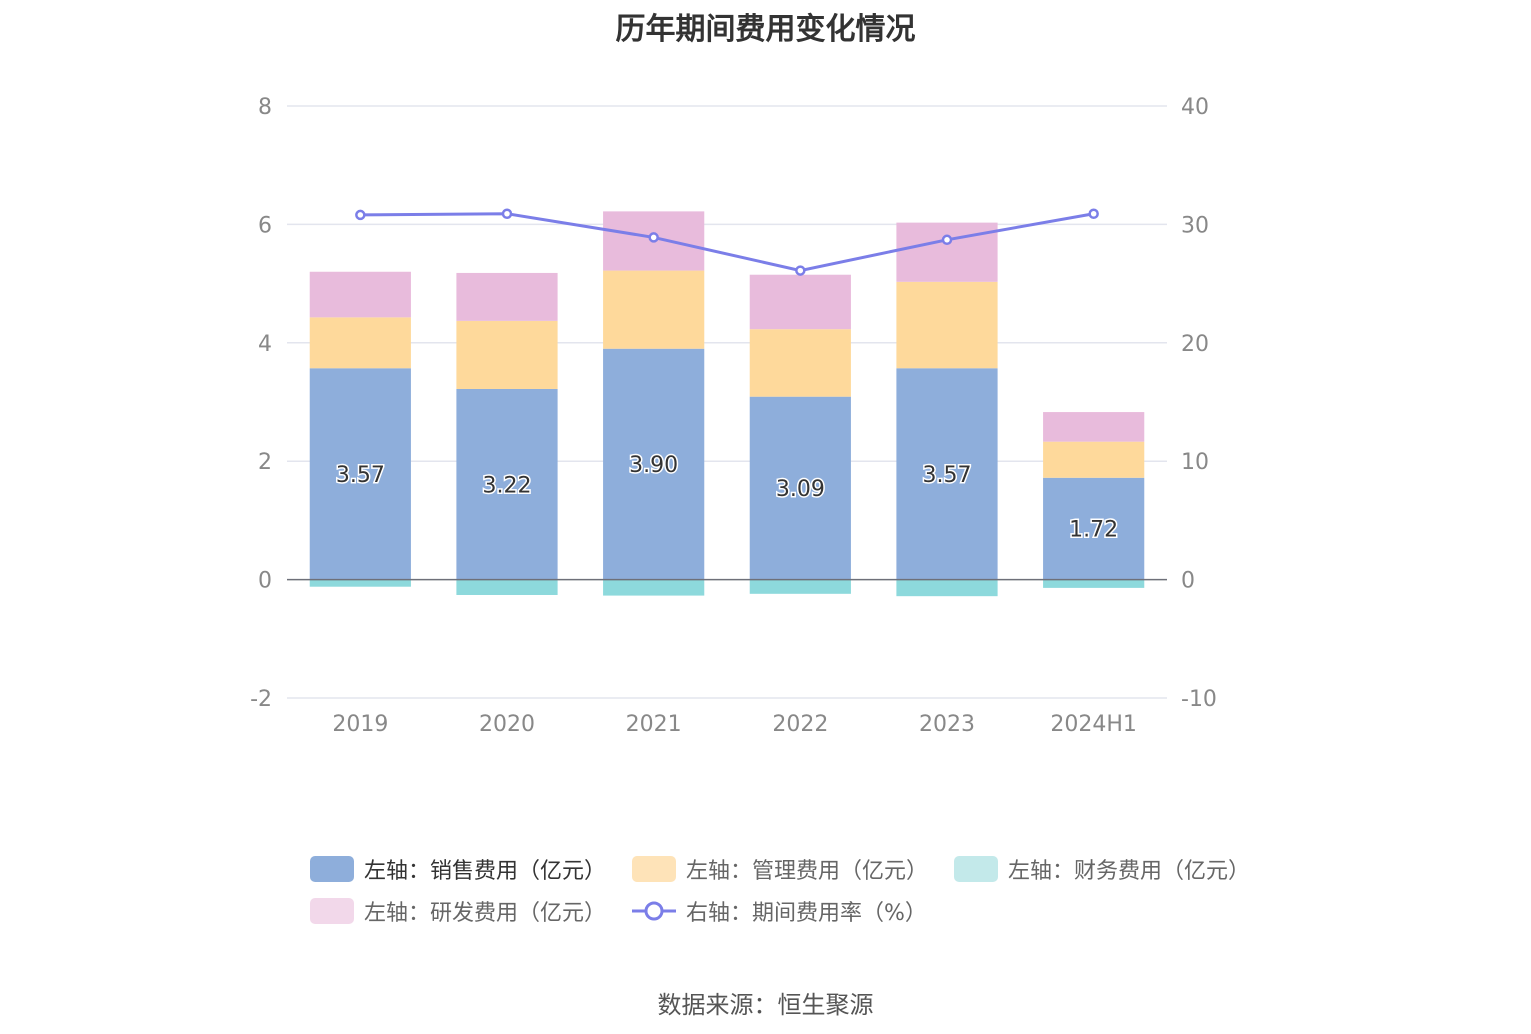 The height and width of the screenshot is (1034, 1531). What do you see at coordinates (485, 913) in the screenshot?
I see `legend-label: 左轴：研发费用（亿元）` at bounding box center [485, 913].